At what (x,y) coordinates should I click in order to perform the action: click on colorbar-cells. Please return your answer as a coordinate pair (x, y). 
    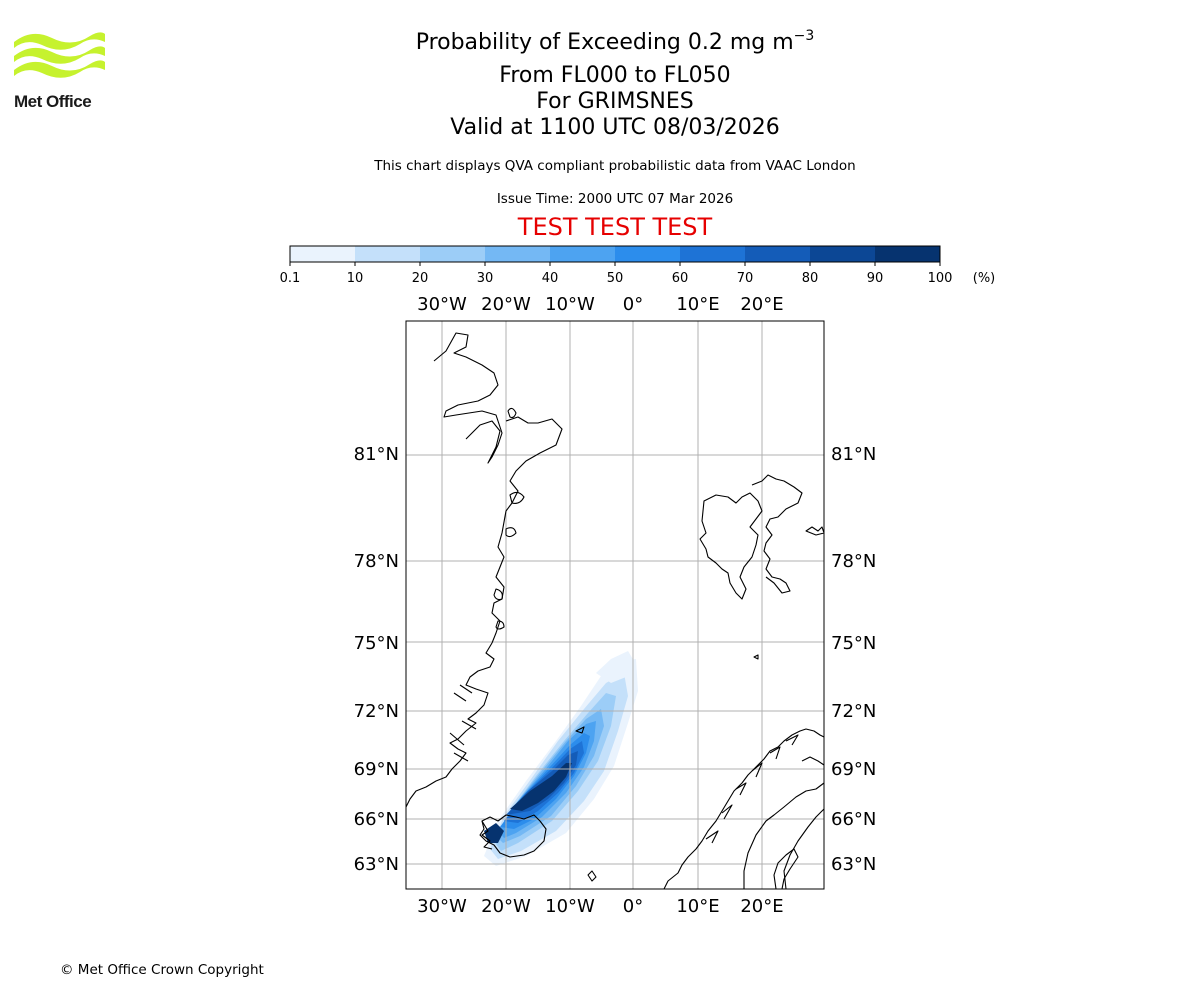
    Looking at the image, I should click on (615, 254).